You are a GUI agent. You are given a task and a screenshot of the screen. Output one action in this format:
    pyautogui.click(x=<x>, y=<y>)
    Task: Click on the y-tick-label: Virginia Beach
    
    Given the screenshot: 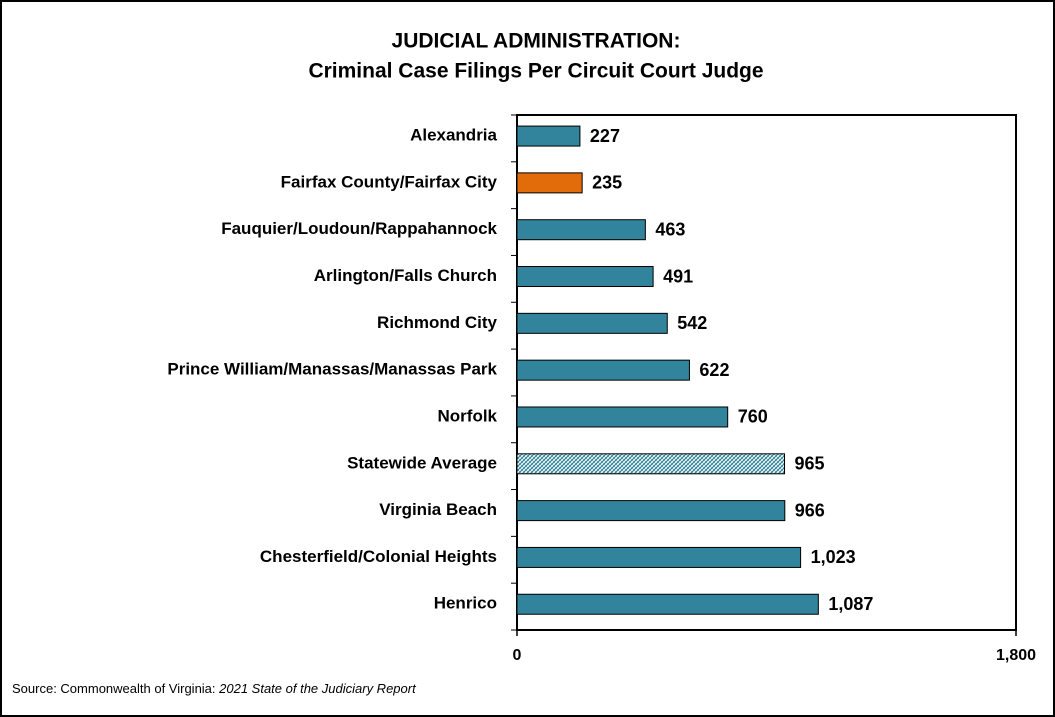 What is the action you would take?
    pyautogui.click(x=438, y=509)
    